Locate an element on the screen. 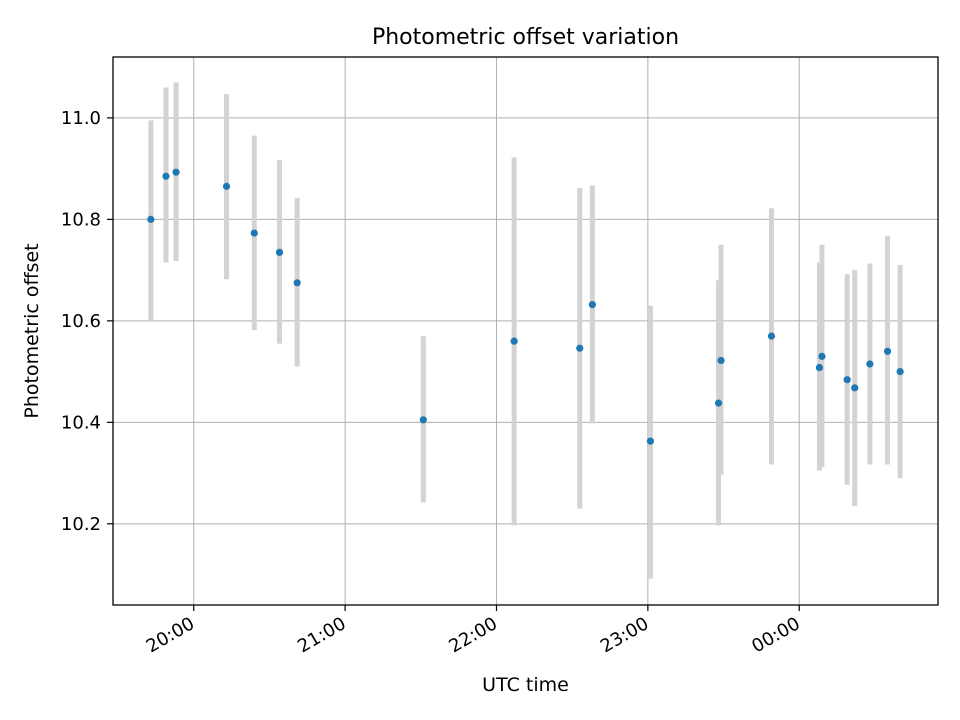 This screenshot has width=960, height=720. y-axis-title: Photometric offset is located at coordinates (32, 330).